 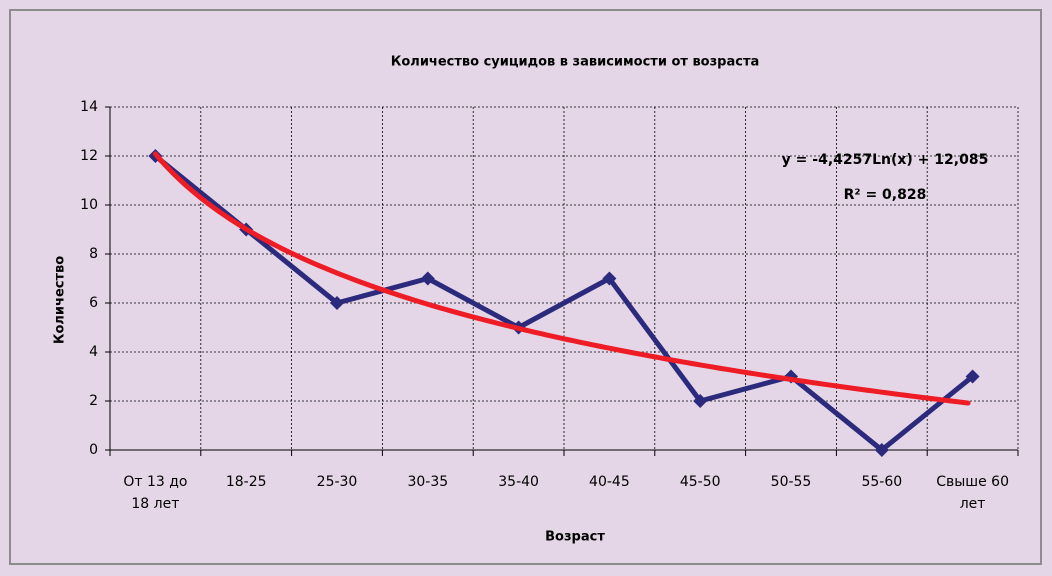 What do you see at coordinates (700, 482) in the screenshot?
I see `x-tick-label: 45-50` at bounding box center [700, 482].